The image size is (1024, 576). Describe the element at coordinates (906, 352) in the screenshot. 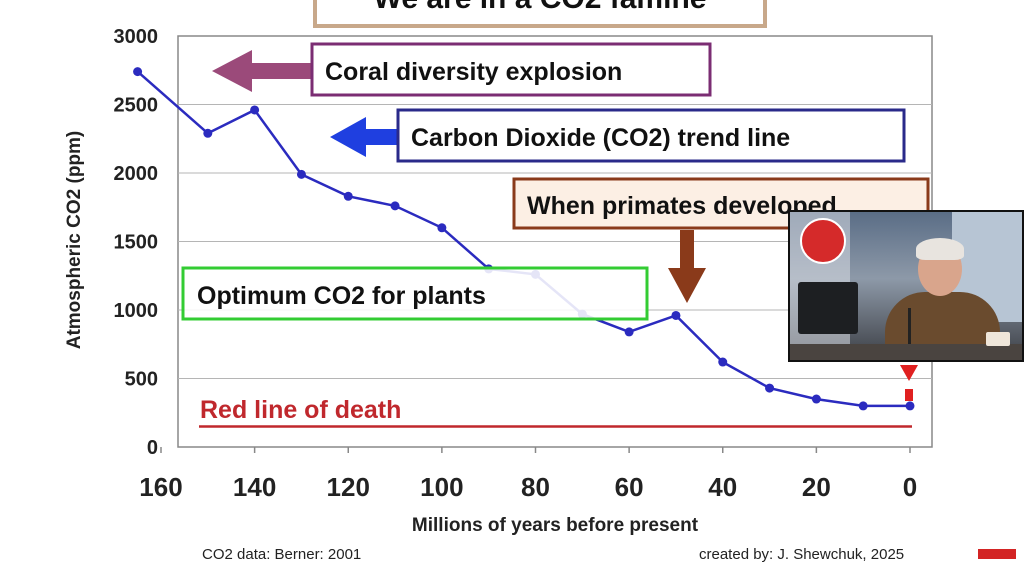

I see `inset-desk` at that location.